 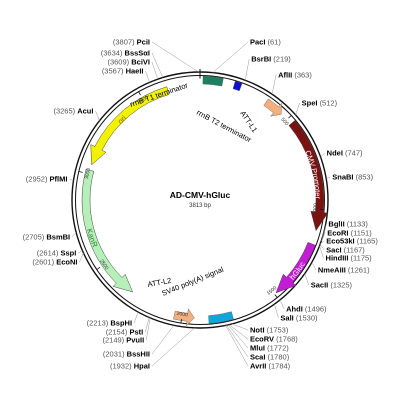 I want to click on site-bsphi: (2213) BspHI, so click(x=109, y=323).